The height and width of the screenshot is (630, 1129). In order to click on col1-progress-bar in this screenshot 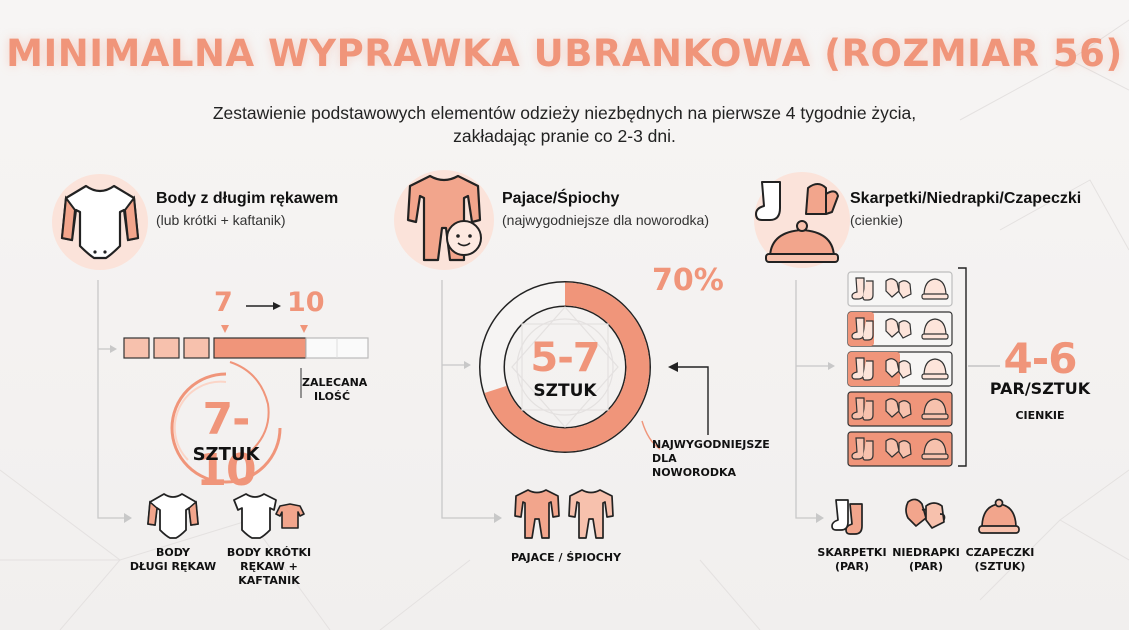, I will do `click(246, 377)`.